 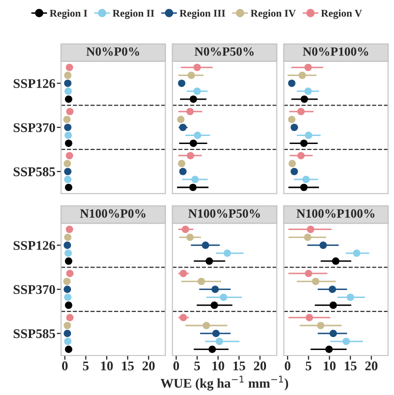 I want to click on legend-label: Region IV, so click(x=273, y=14).